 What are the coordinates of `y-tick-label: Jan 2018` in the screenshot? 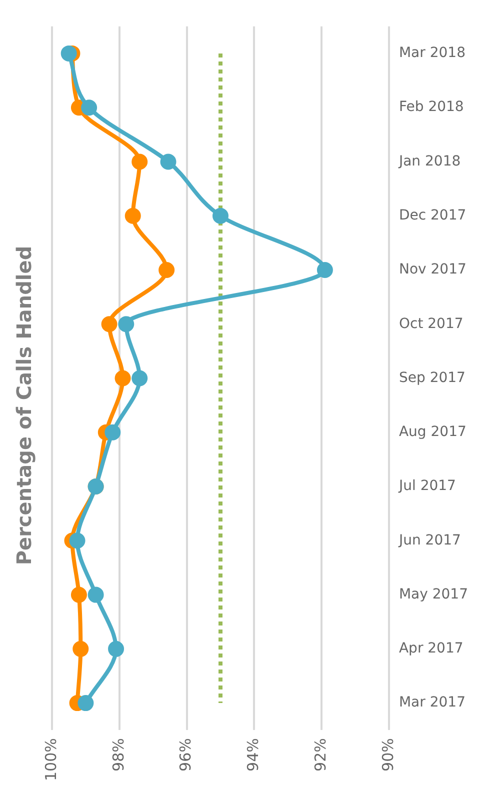 It's located at (429, 161).